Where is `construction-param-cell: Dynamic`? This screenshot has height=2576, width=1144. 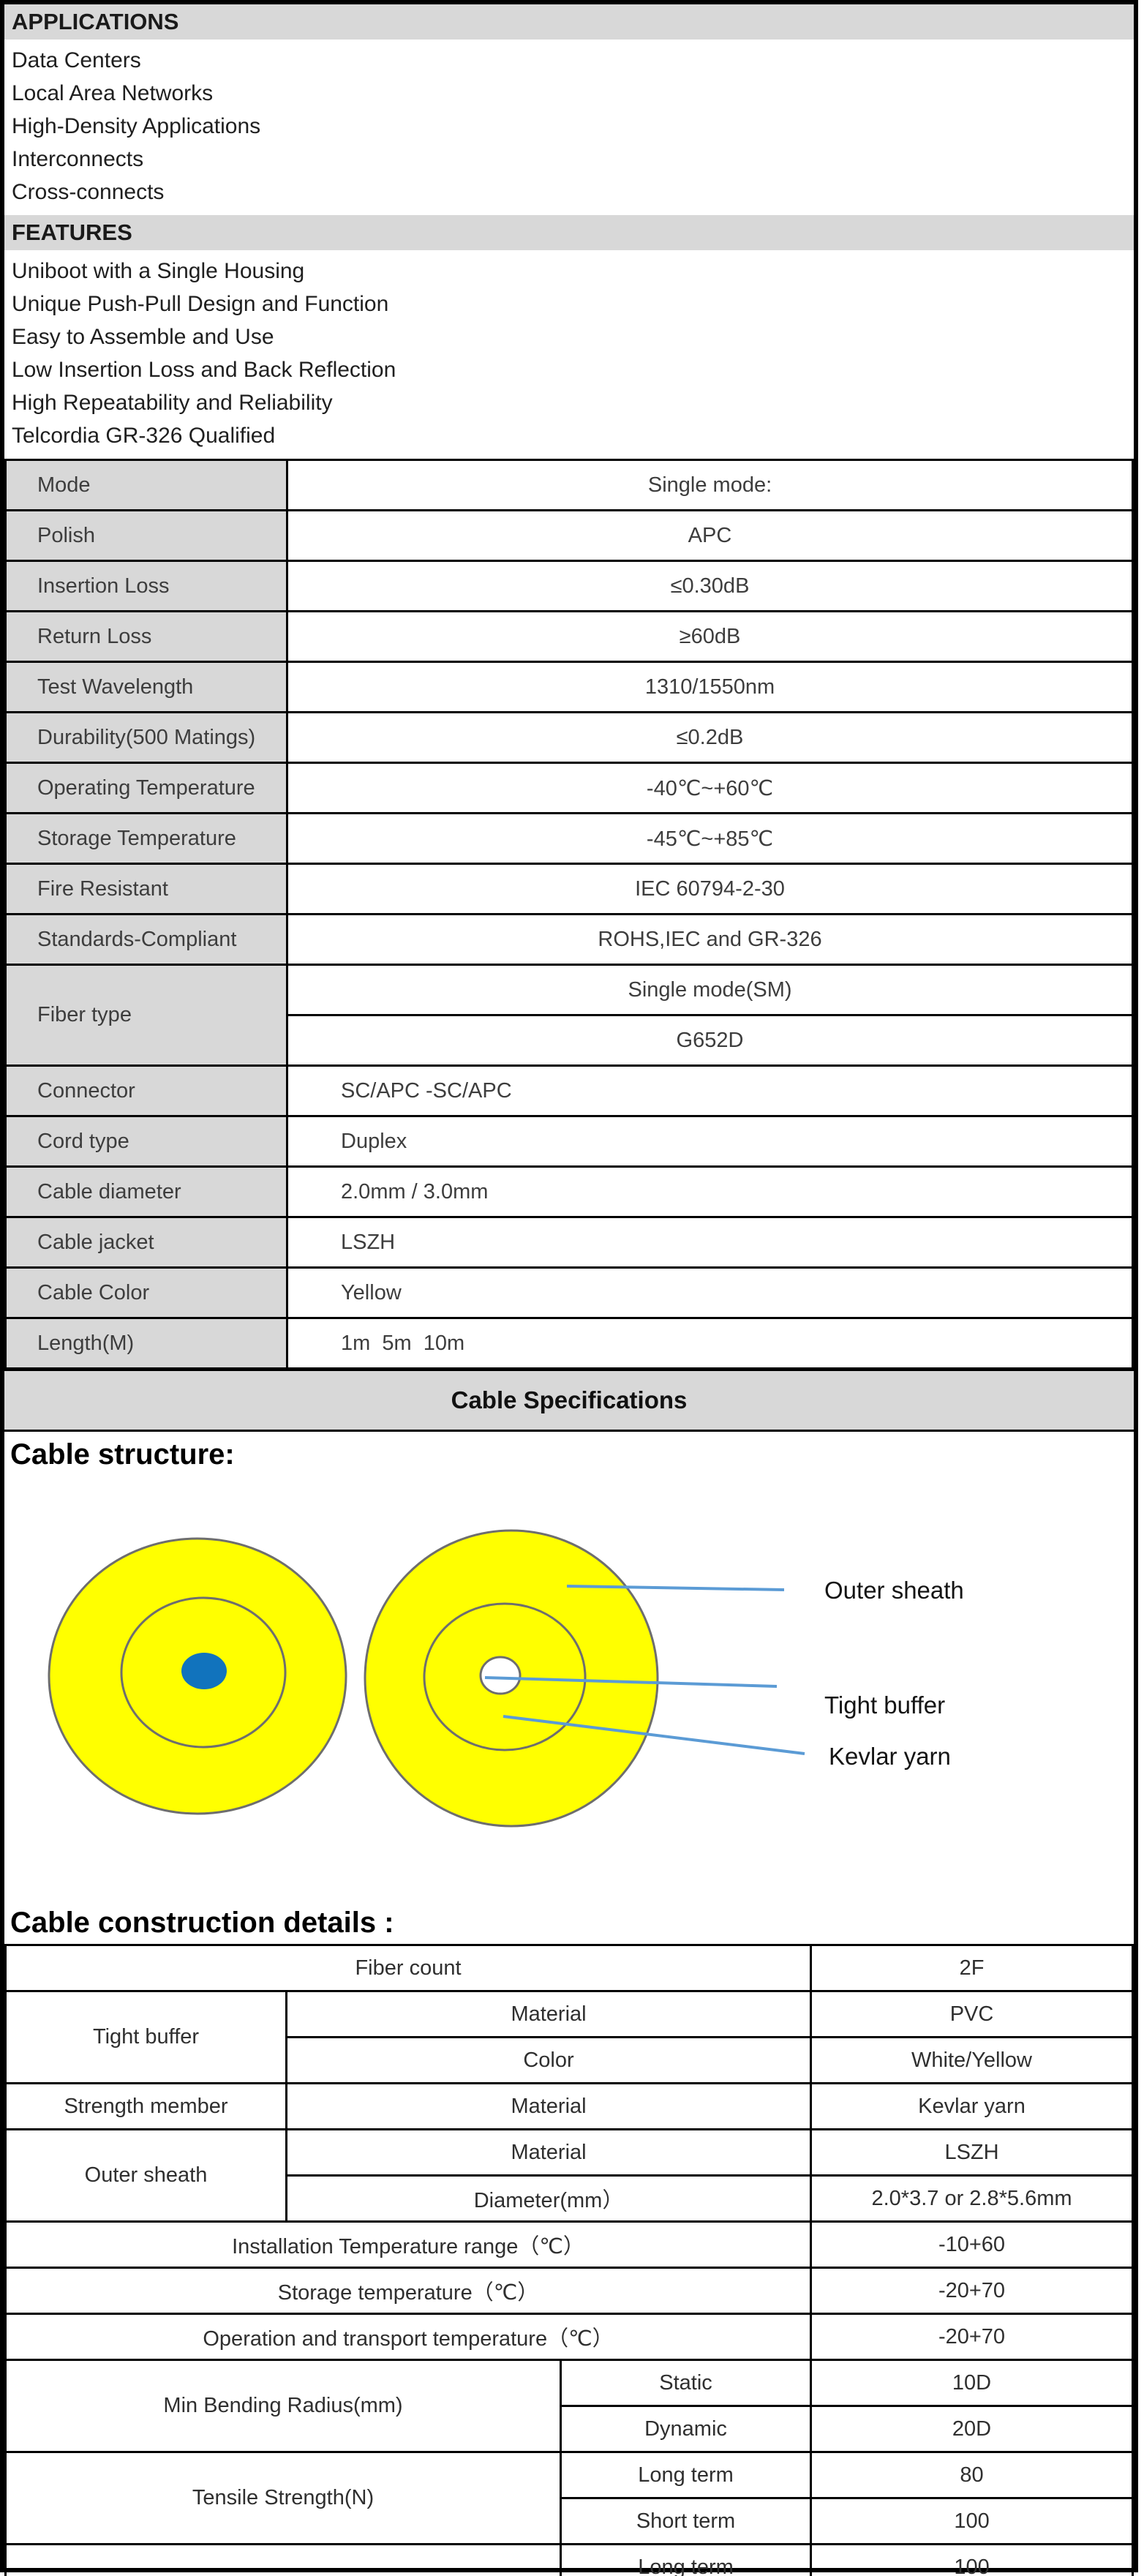 construction-param-cell: Dynamic is located at coordinates (686, 2429).